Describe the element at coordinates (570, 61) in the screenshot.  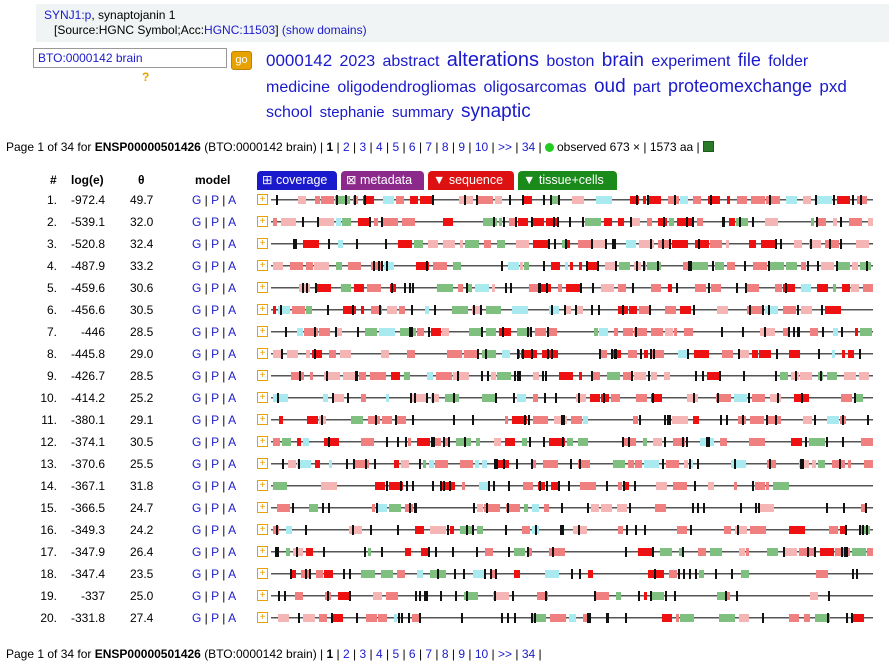
I see `tag-boston: boston` at that location.